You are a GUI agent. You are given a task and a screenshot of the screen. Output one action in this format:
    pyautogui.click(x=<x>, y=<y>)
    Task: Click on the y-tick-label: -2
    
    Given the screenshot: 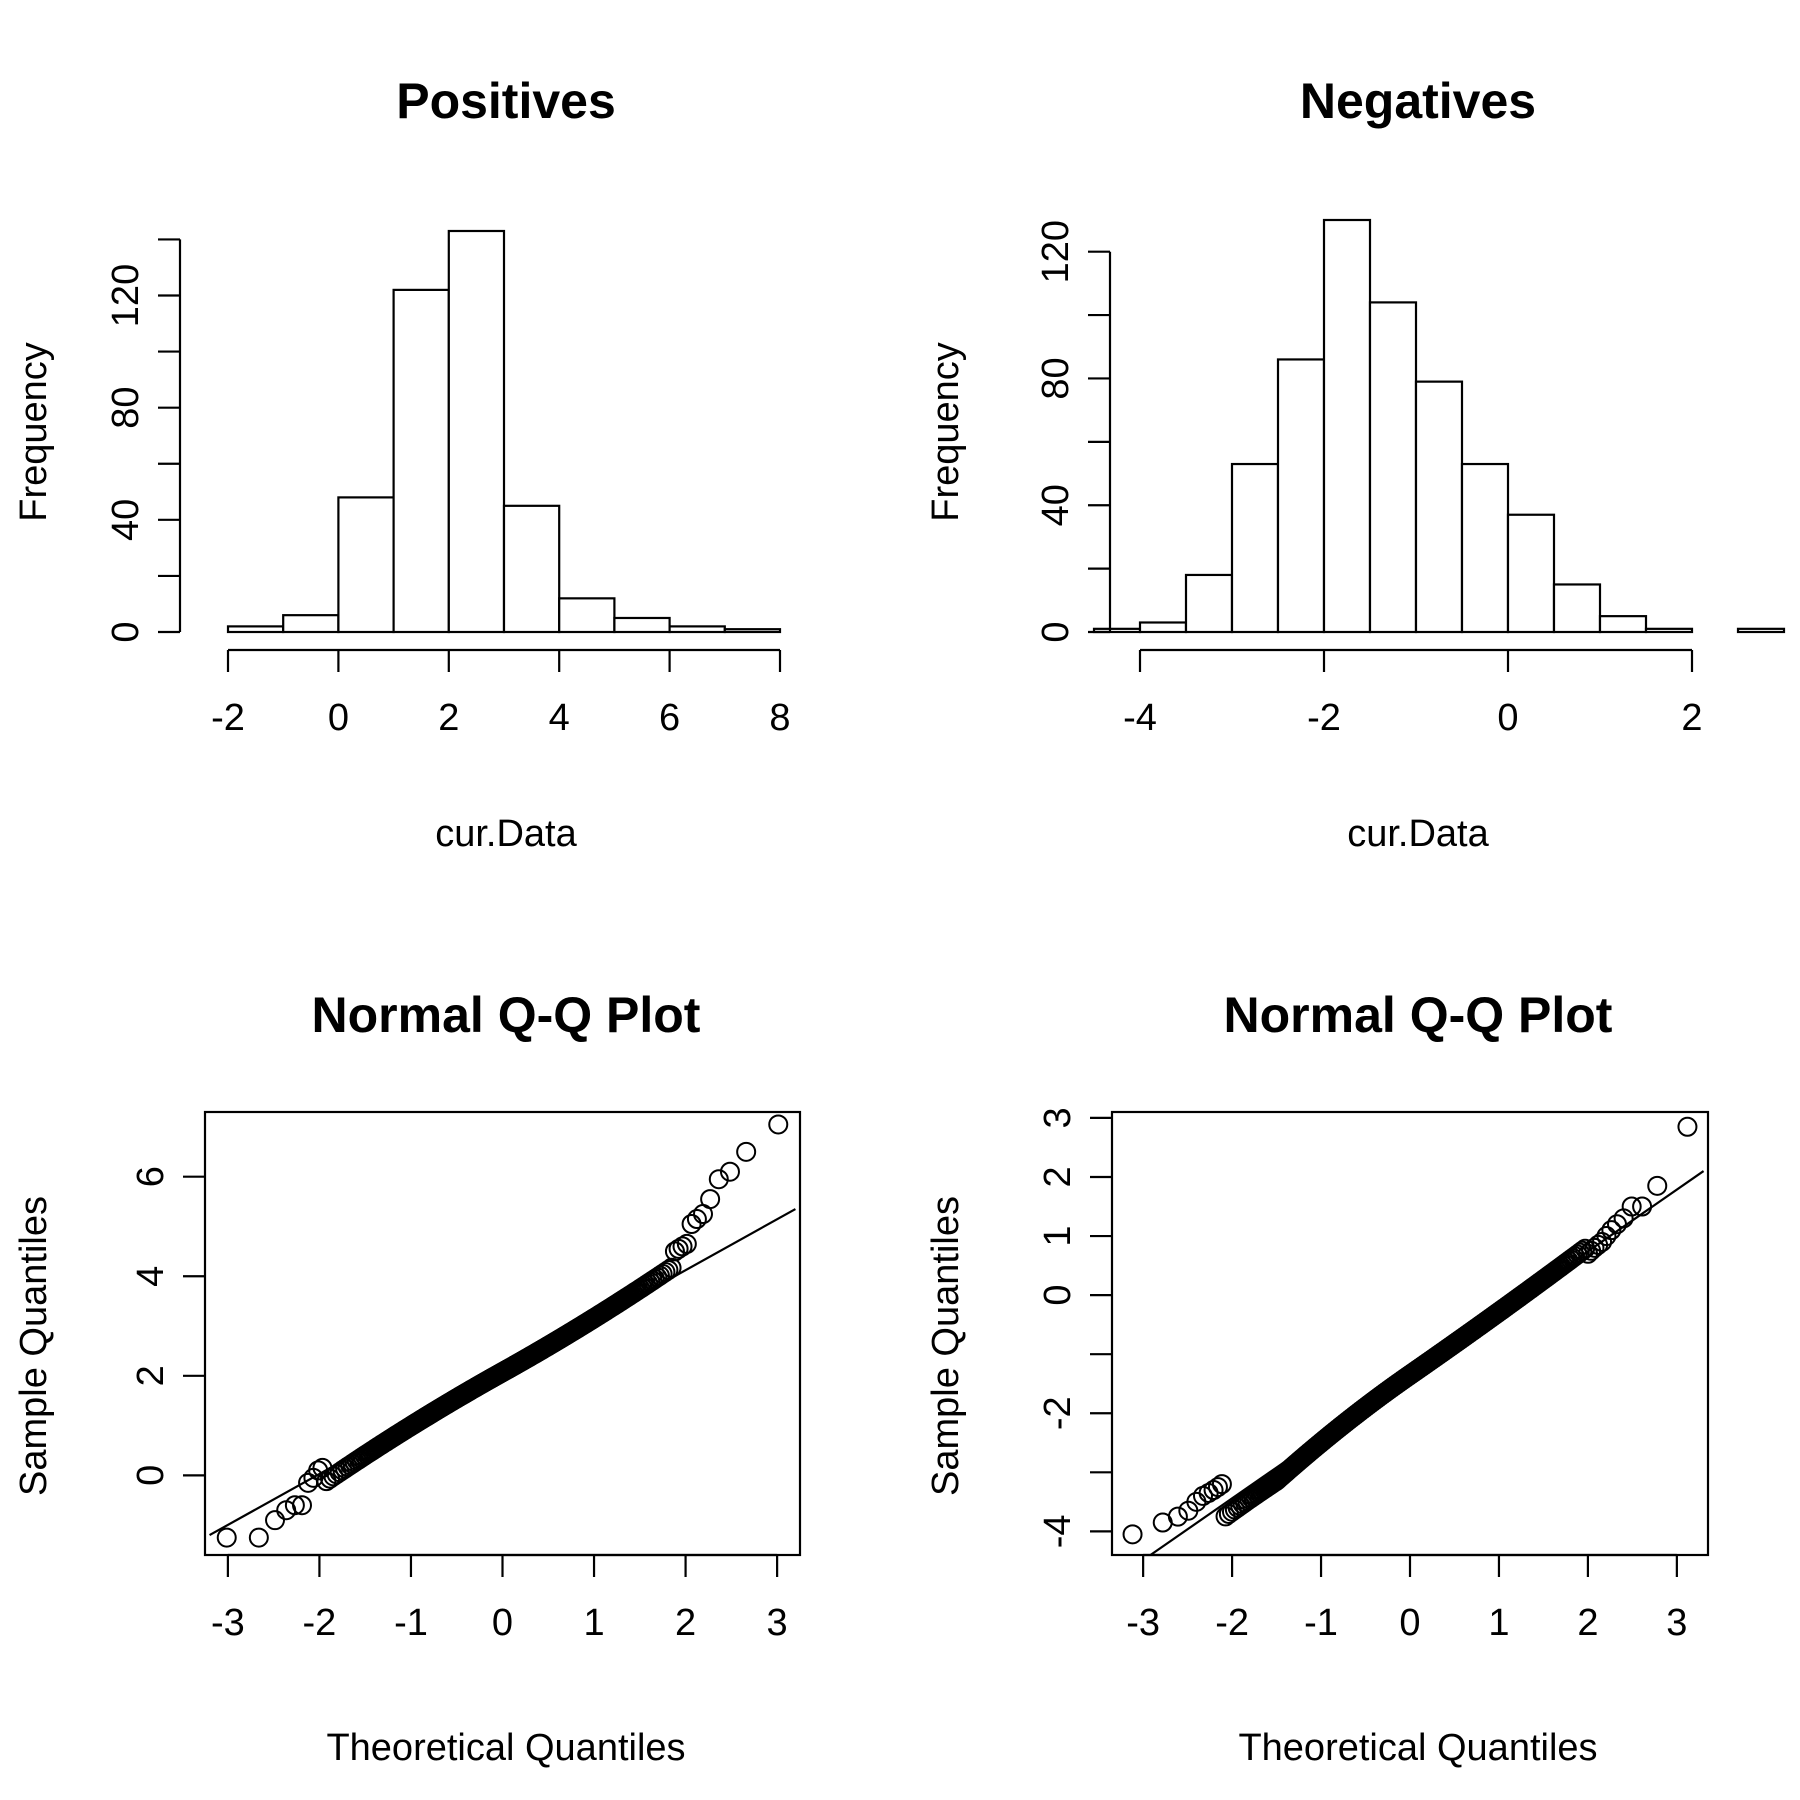 What is the action you would take?
    pyautogui.click(x=1058, y=1413)
    